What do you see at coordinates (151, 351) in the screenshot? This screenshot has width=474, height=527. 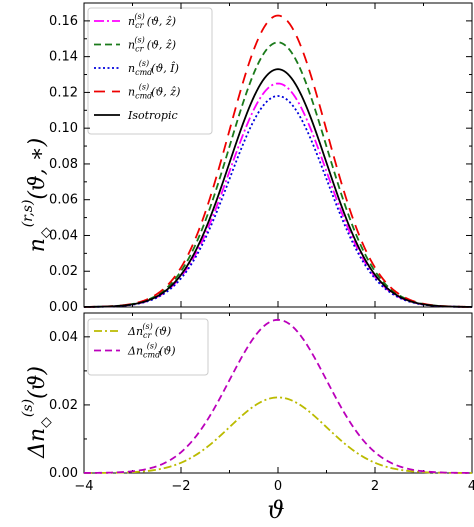 I see `bottom-legend-label-1: Δncmd(s) (ϑ)` at bounding box center [151, 351].